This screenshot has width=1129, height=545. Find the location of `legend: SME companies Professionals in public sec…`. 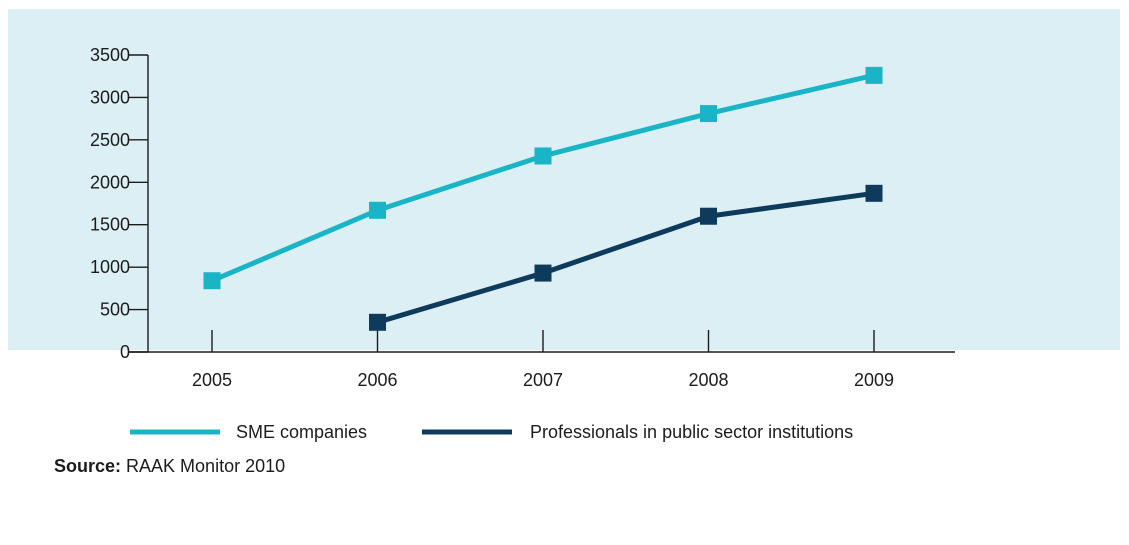

legend: SME companies Professionals in public sec… is located at coordinates (491, 432).